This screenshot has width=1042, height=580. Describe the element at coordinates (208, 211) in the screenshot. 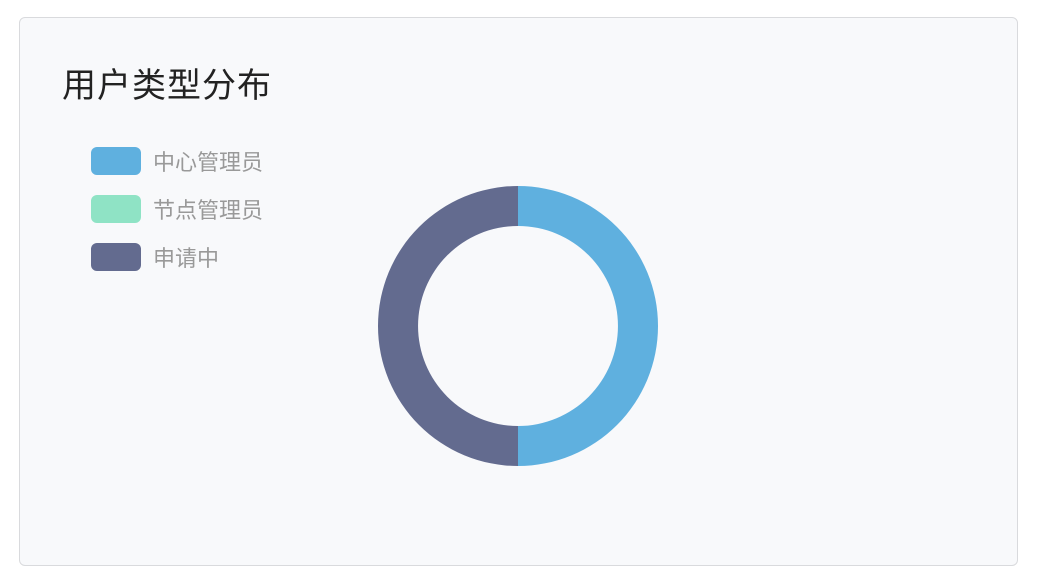

I see `legend-label: 节点管理员` at that location.